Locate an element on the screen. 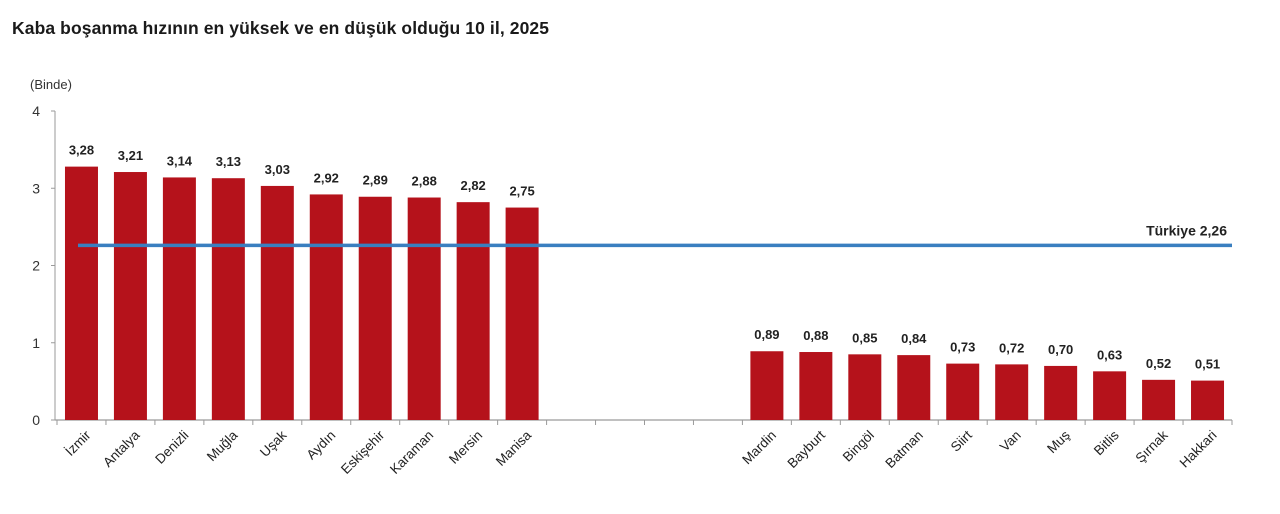 The width and height of the screenshot is (1280, 514). category-label: İzmir is located at coordinates (78, 443).